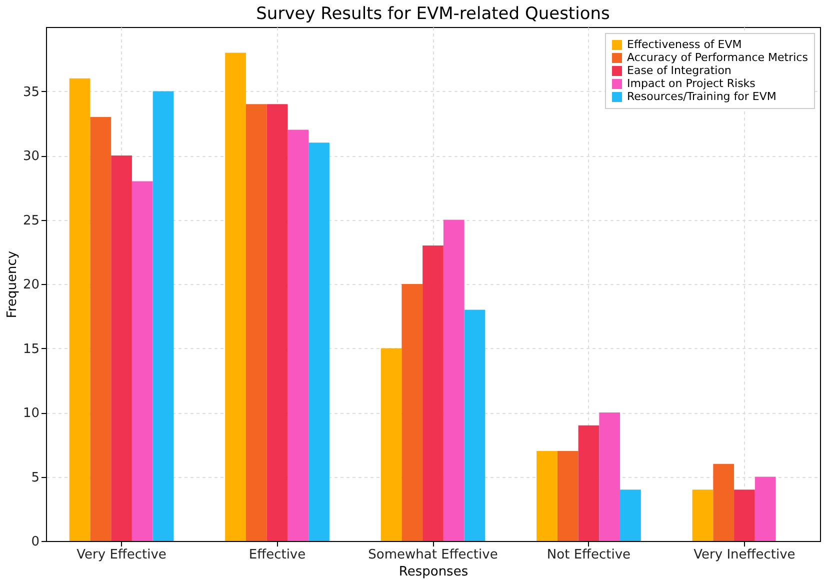 This screenshot has width=825, height=583. What do you see at coordinates (31, 413) in the screenshot?
I see `y-tick-label: 10` at bounding box center [31, 413].